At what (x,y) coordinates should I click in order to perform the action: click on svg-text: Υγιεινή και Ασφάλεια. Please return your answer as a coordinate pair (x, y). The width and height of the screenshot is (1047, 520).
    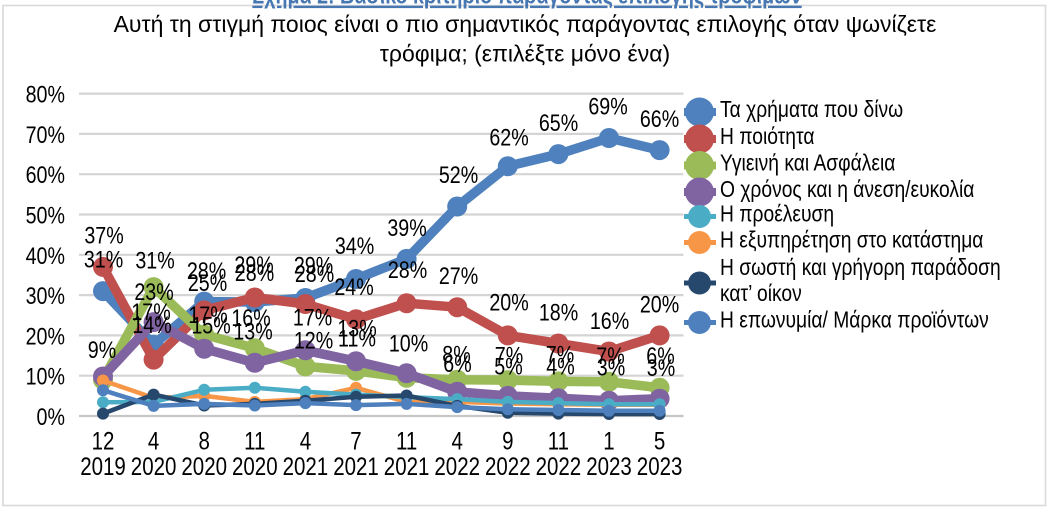
    Looking at the image, I should click on (807, 163).